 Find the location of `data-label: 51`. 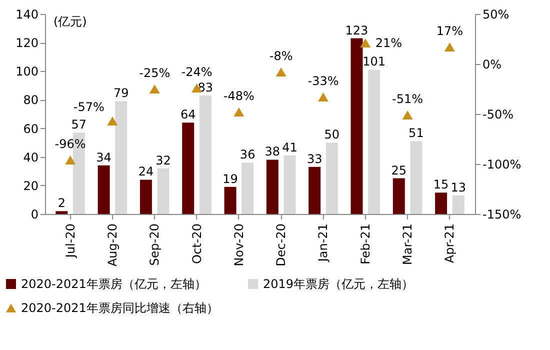

data-label: 51 is located at coordinates (416, 133).